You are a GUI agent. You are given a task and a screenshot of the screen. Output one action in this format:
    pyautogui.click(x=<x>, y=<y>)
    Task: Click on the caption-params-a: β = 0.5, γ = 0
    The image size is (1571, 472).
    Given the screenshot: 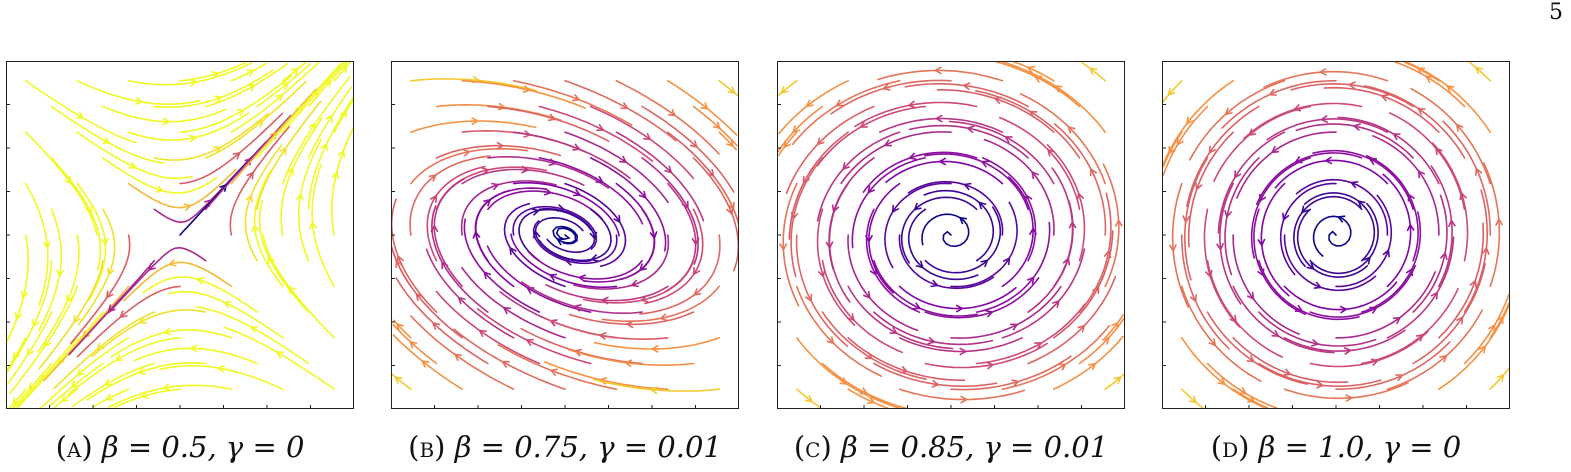 What is the action you would take?
    pyautogui.click(x=203, y=447)
    